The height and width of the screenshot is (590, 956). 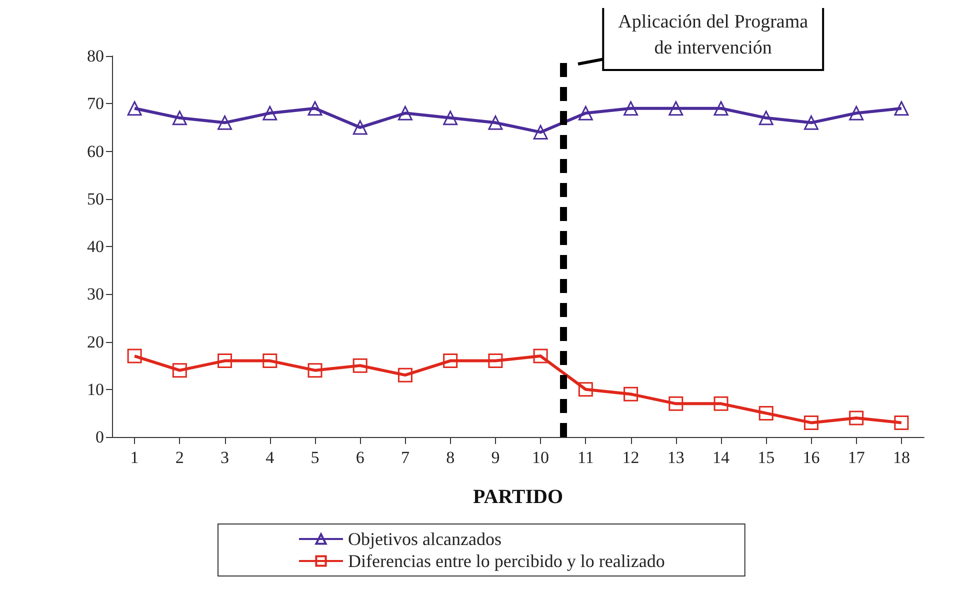 What do you see at coordinates (713, 35) in the screenshot?
I see `ref-line-label: Aplicación del Programa de intervención` at bounding box center [713, 35].